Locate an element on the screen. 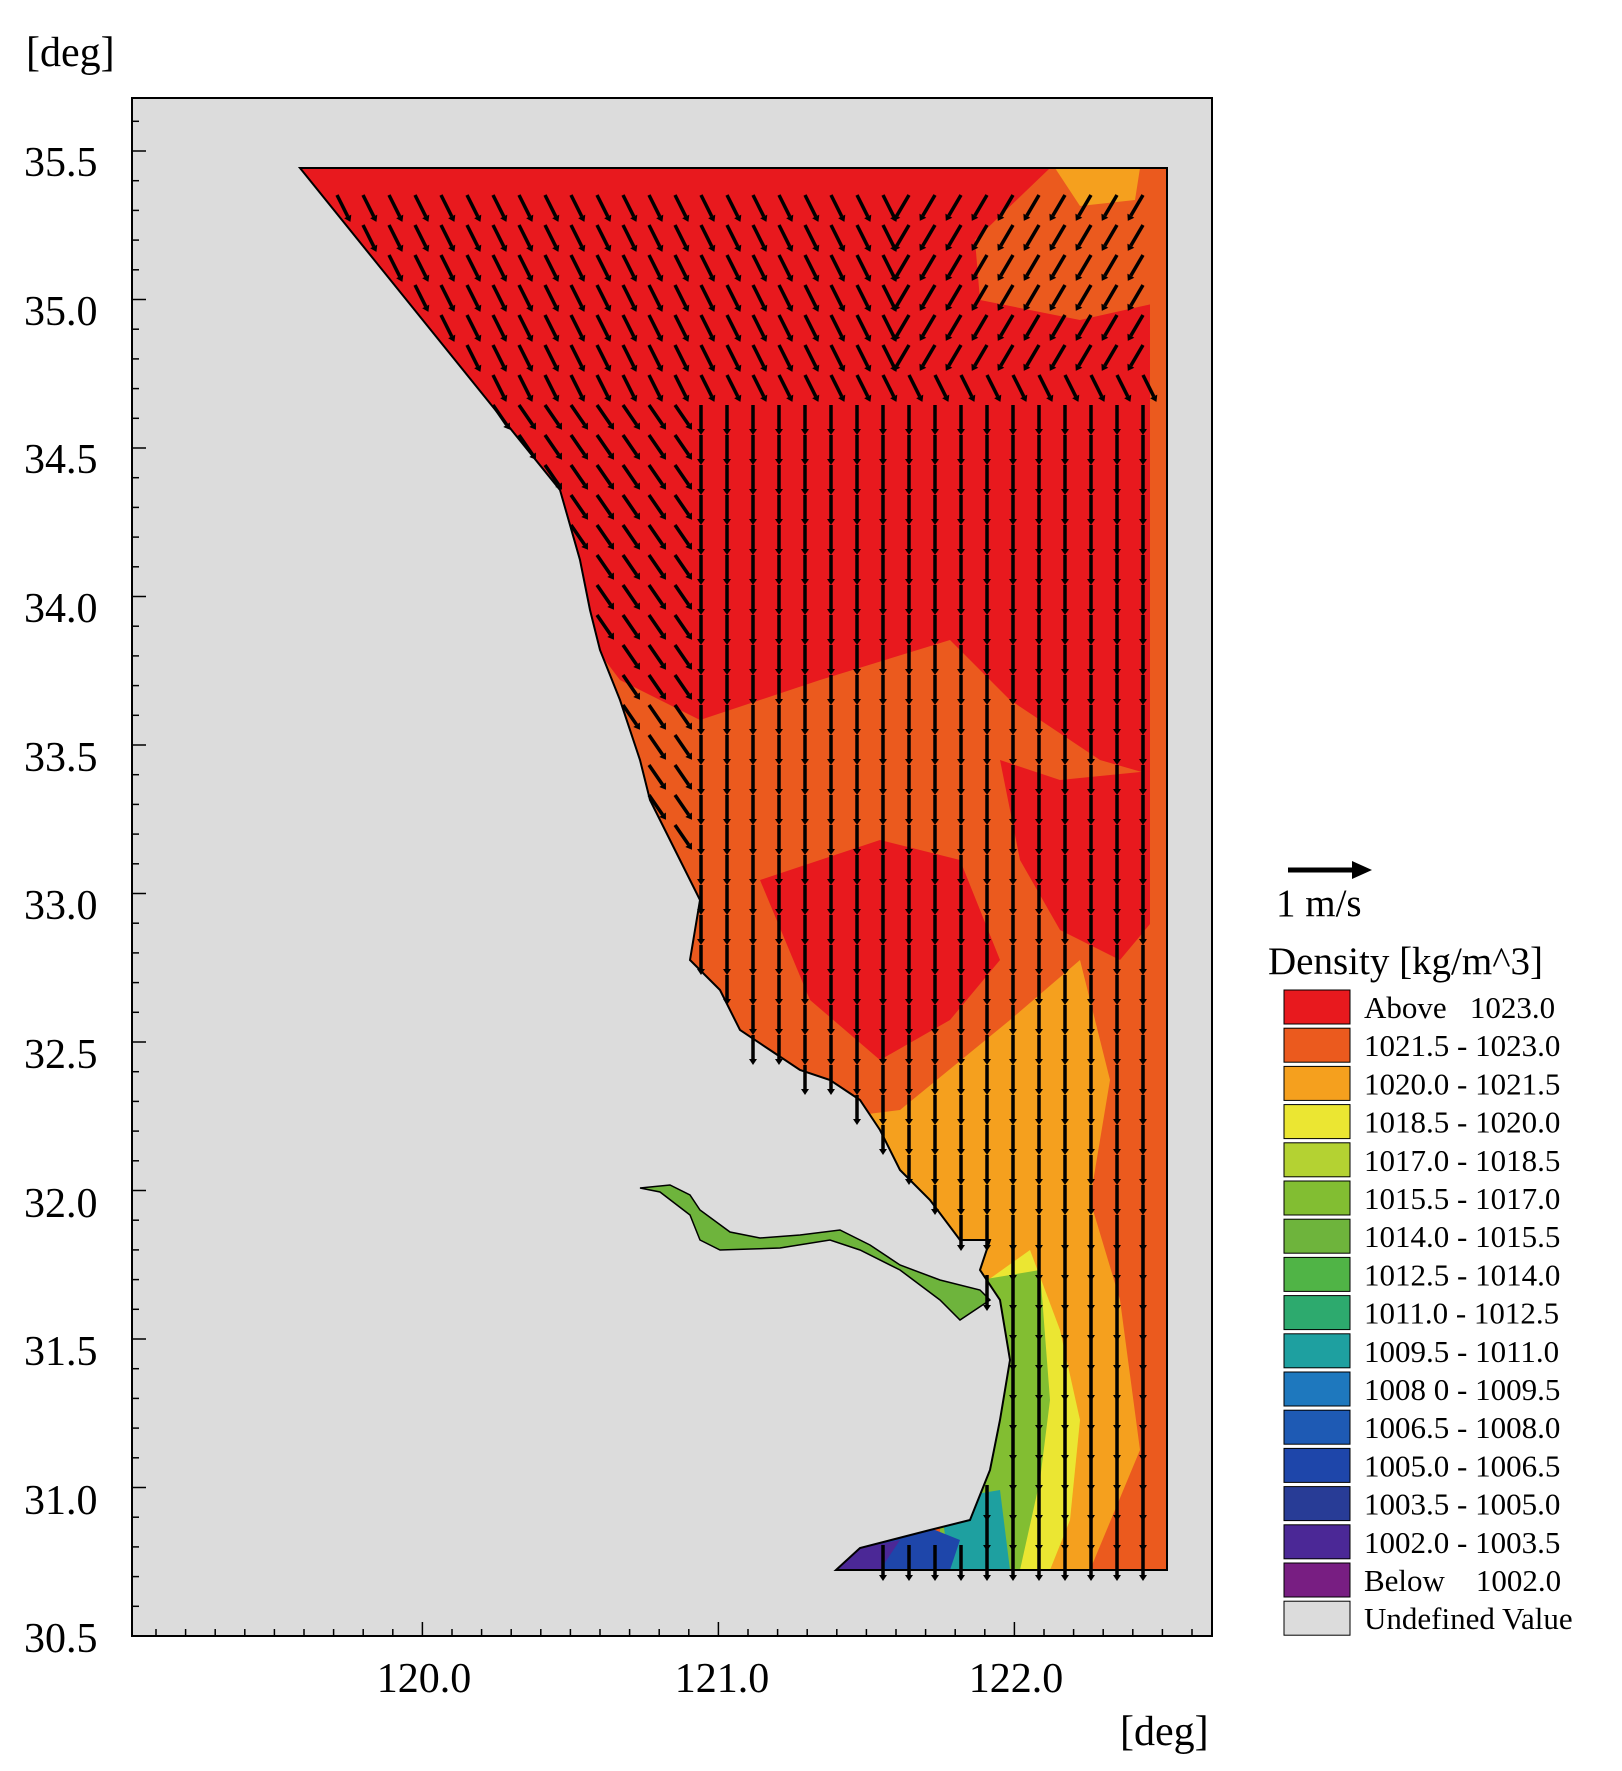 This screenshot has width=1622, height=1771. legend-label: 1014.0 - 1015.5 is located at coordinates (1462, 1236).